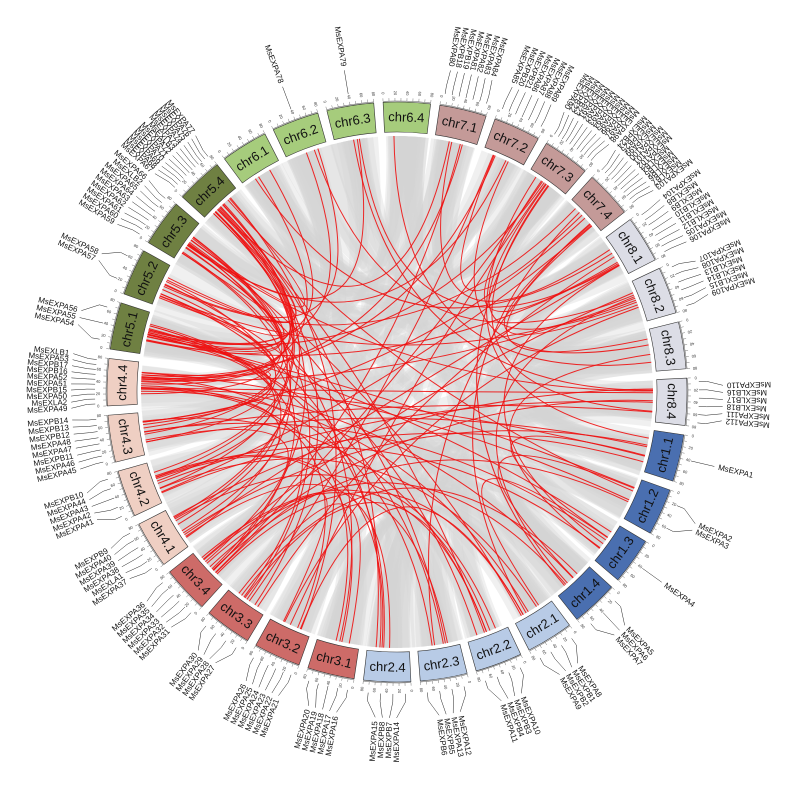 The height and width of the screenshot is (789, 794). Describe the element at coordinates (381, 725) in the screenshot. I see `gene-MsEXPB8: MsEXPB8` at that location.